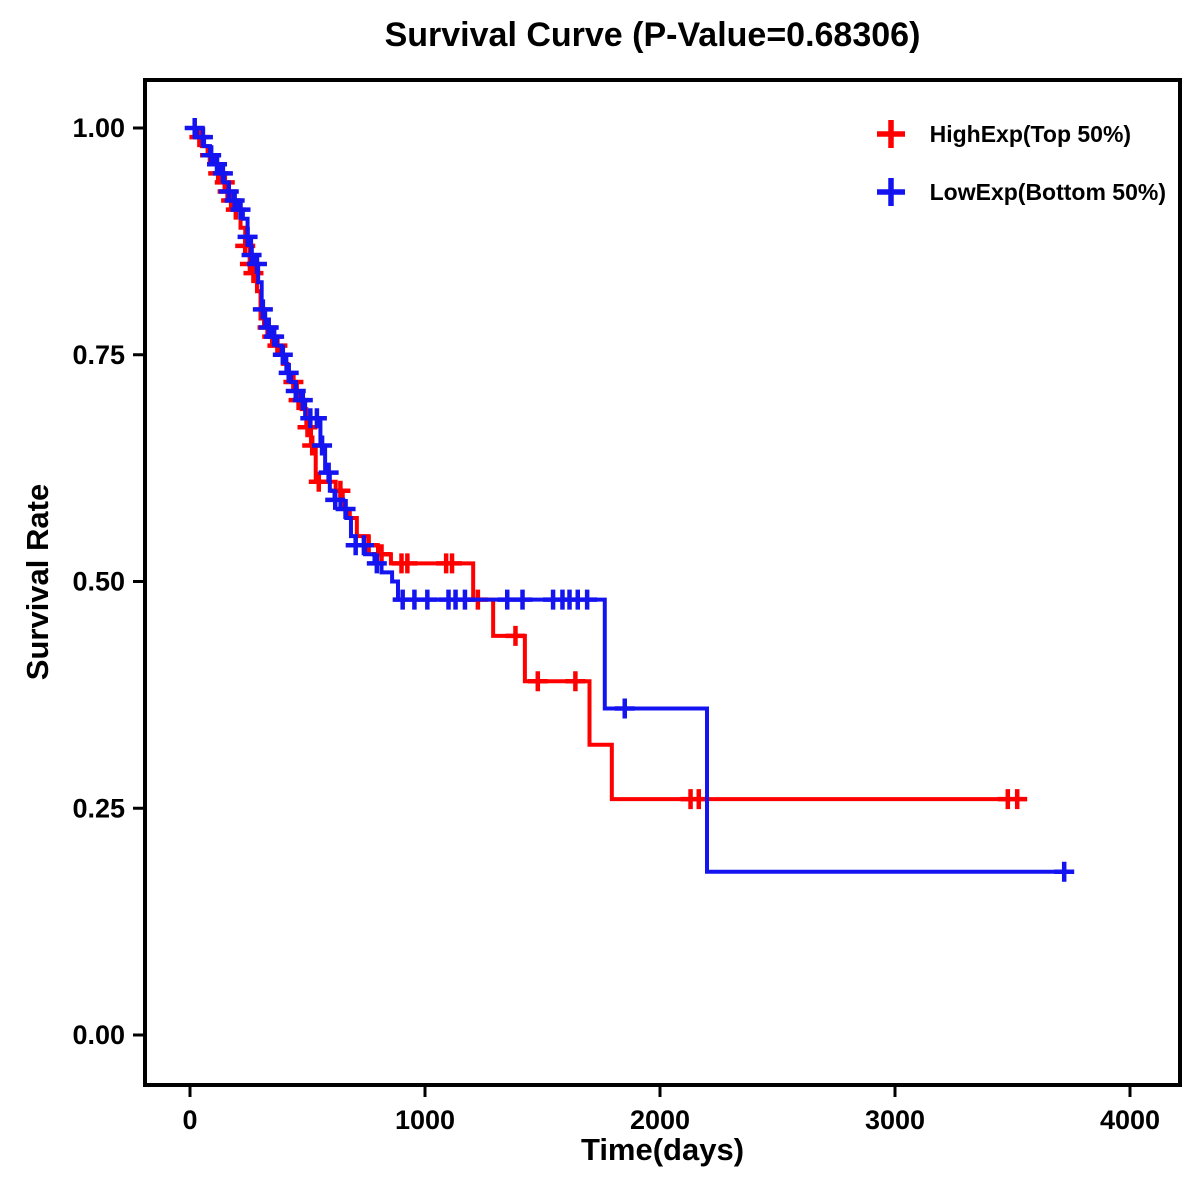 The image size is (1200, 1200). I want to click on y-tick-label: 0.50, so click(98, 582).